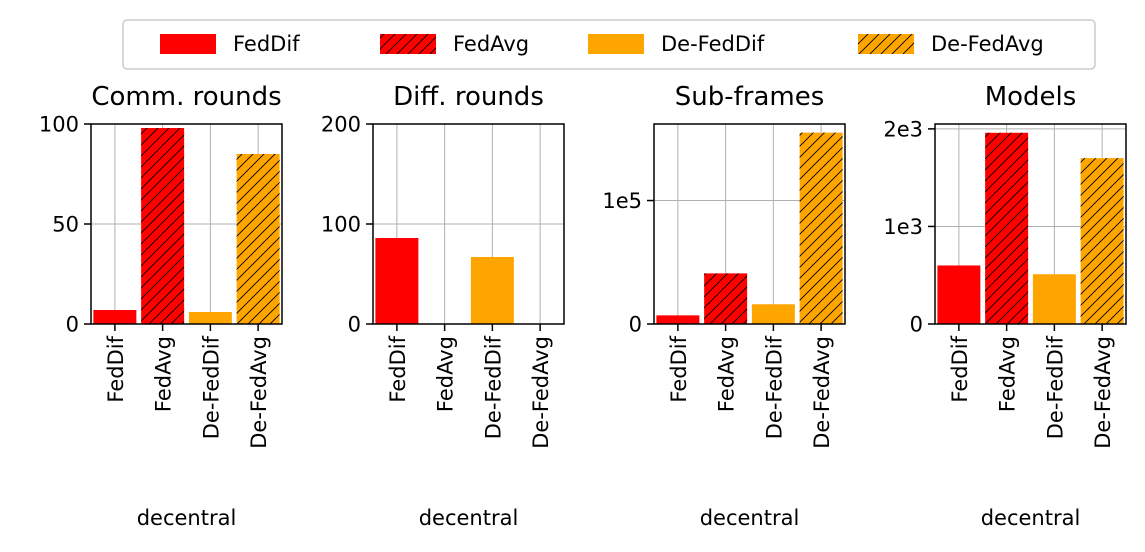  What do you see at coordinates (616, 44) in the screenshot?
I see `legend-swatch-de-feddif` at bounding box center [616, 44].